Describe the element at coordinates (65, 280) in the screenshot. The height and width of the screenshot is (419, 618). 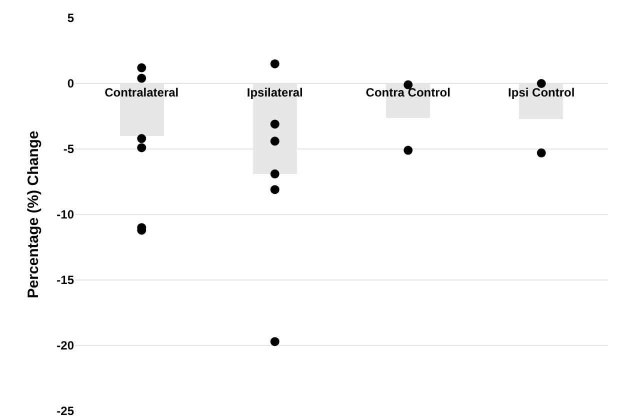
I see `y-tick-label: -15` at that location.